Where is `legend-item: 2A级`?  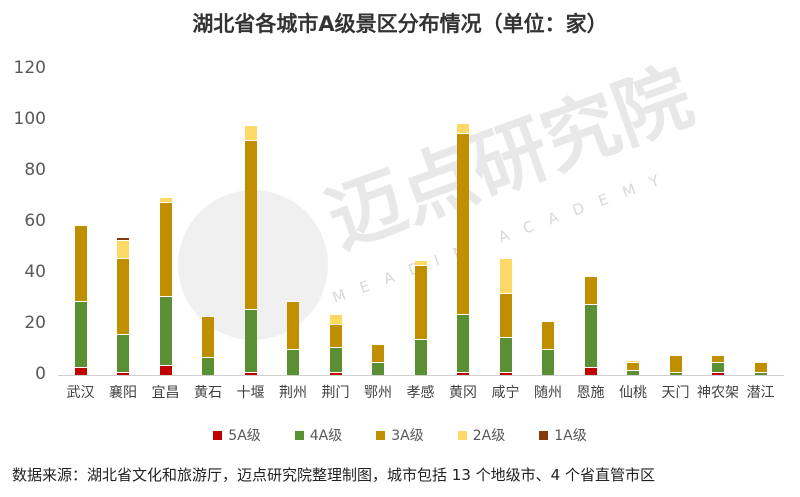 legend-item: 2A级 is located at coordinates (481, 435).